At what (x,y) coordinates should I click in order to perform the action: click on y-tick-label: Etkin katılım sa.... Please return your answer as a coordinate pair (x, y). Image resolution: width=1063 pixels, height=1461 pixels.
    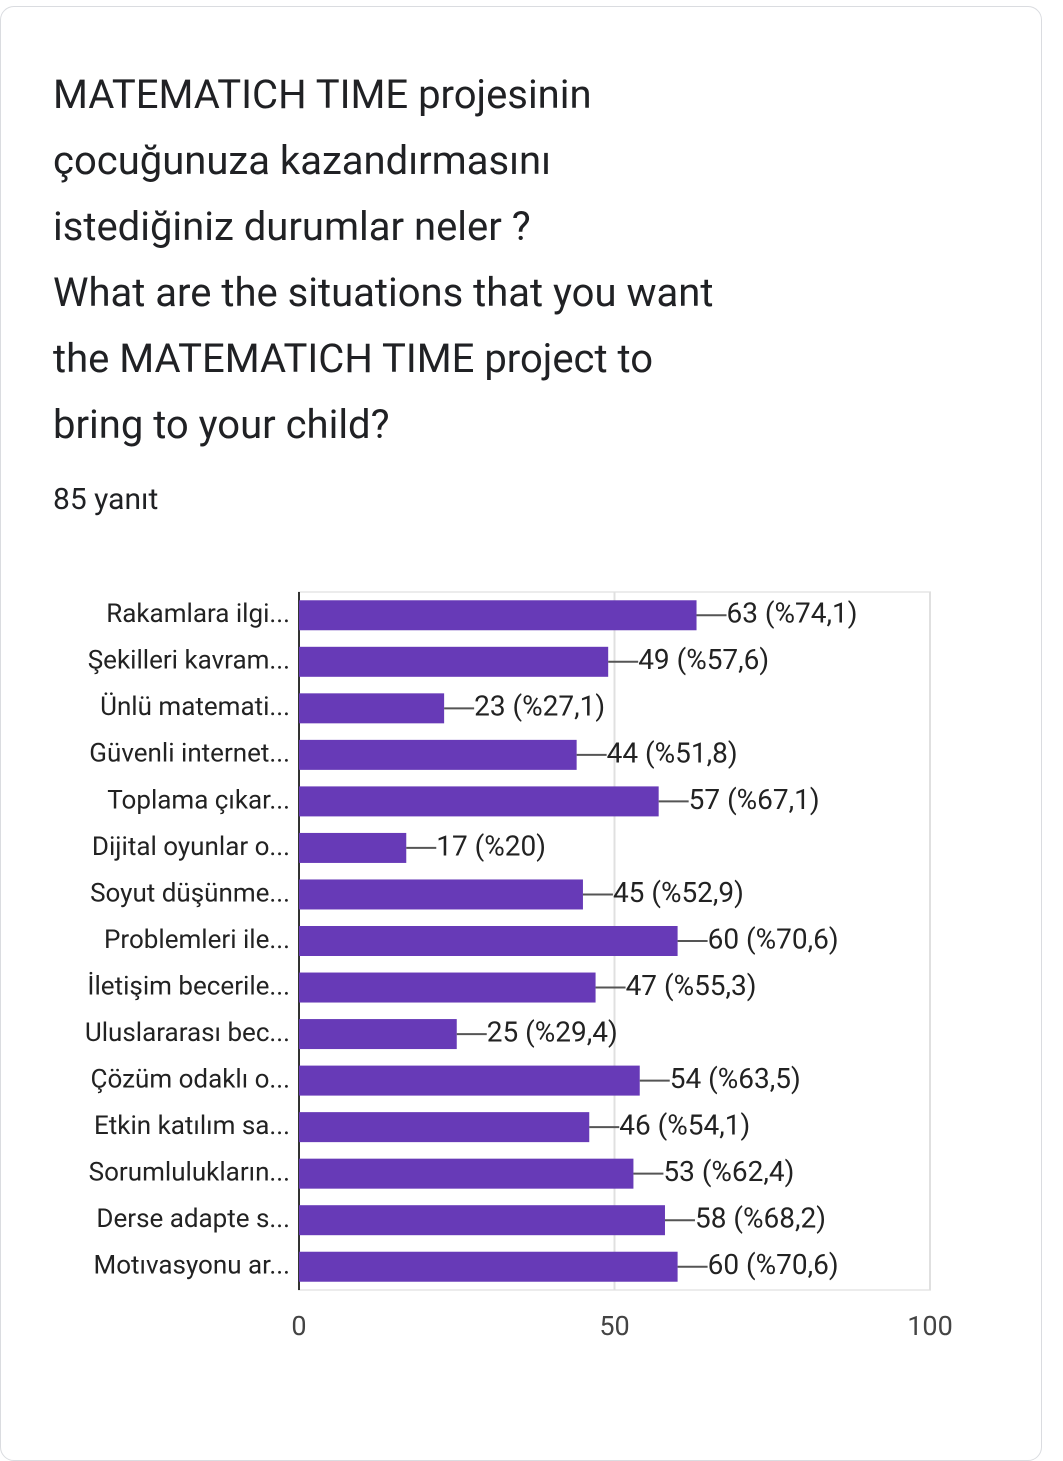
    Looking at the image, I should click on (192, 1126).